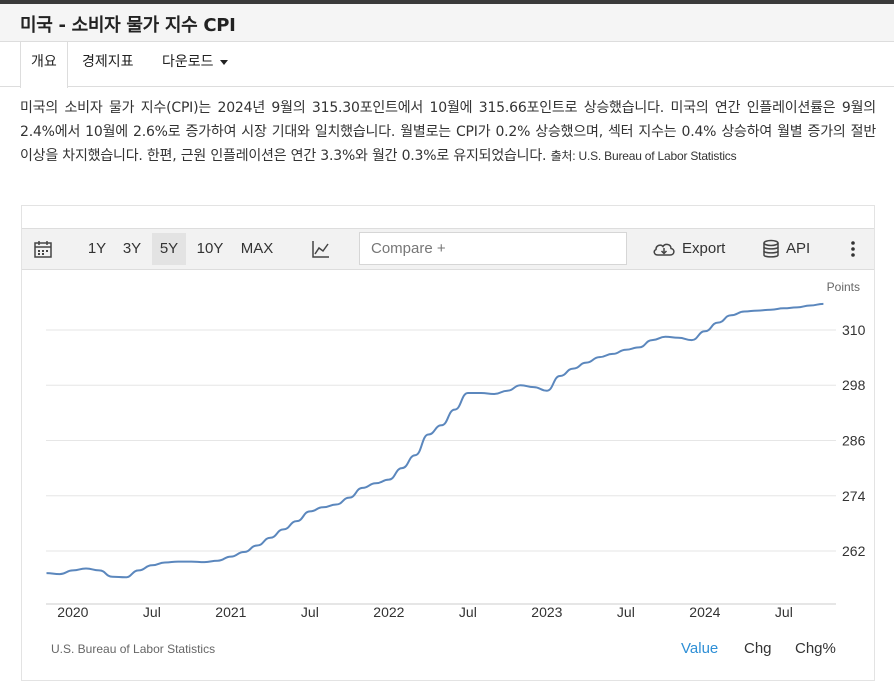 The width and height of the screenshot is (894, 695). I want to click on page-header: 미국 - 소비자 물가 지수 CPI, so click(447, 23).